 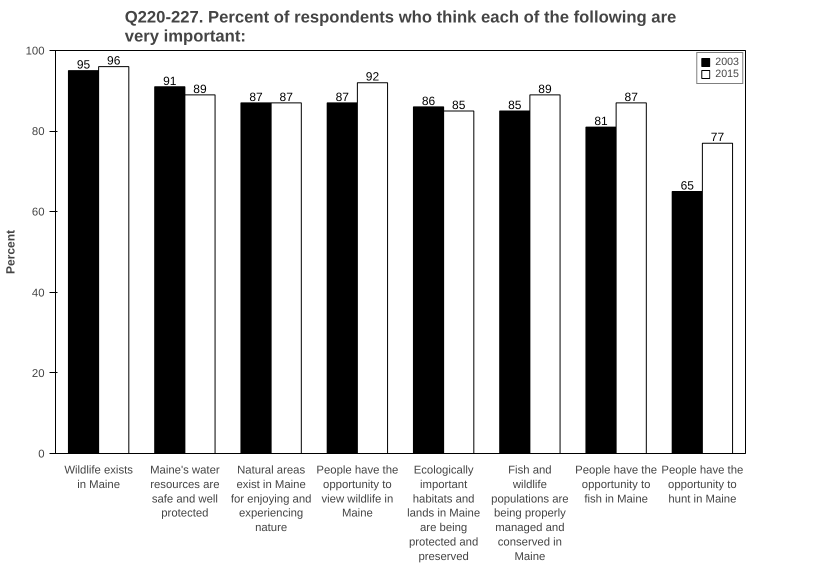 I want to click on y-tick-label: 40, so click(x=38, y=293).